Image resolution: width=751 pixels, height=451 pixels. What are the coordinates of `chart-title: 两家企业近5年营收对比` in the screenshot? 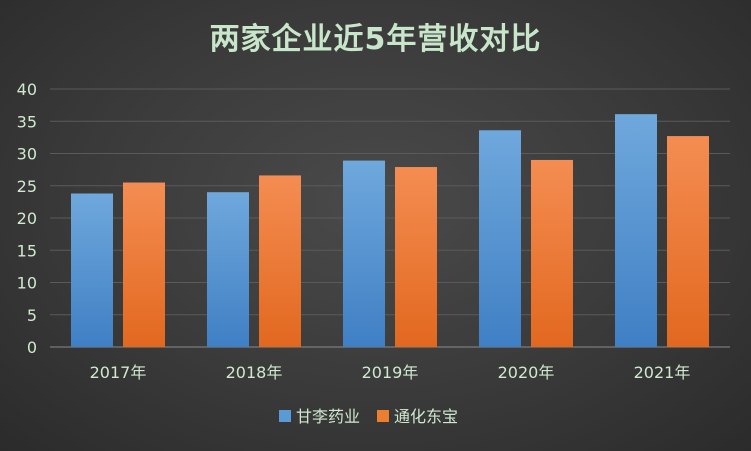 It's located at (375, 39).